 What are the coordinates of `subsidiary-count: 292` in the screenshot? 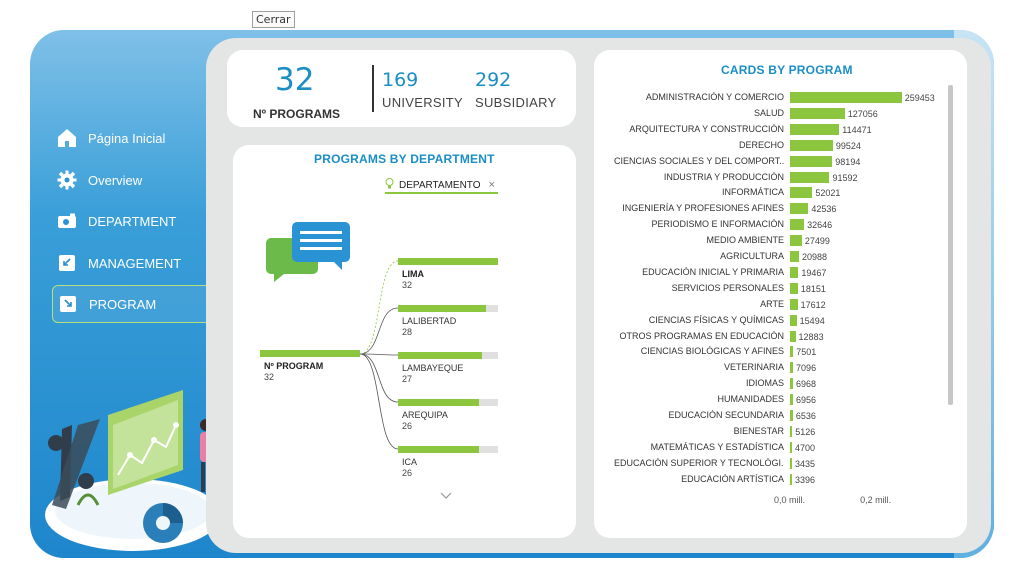 It's located at (493, 80).